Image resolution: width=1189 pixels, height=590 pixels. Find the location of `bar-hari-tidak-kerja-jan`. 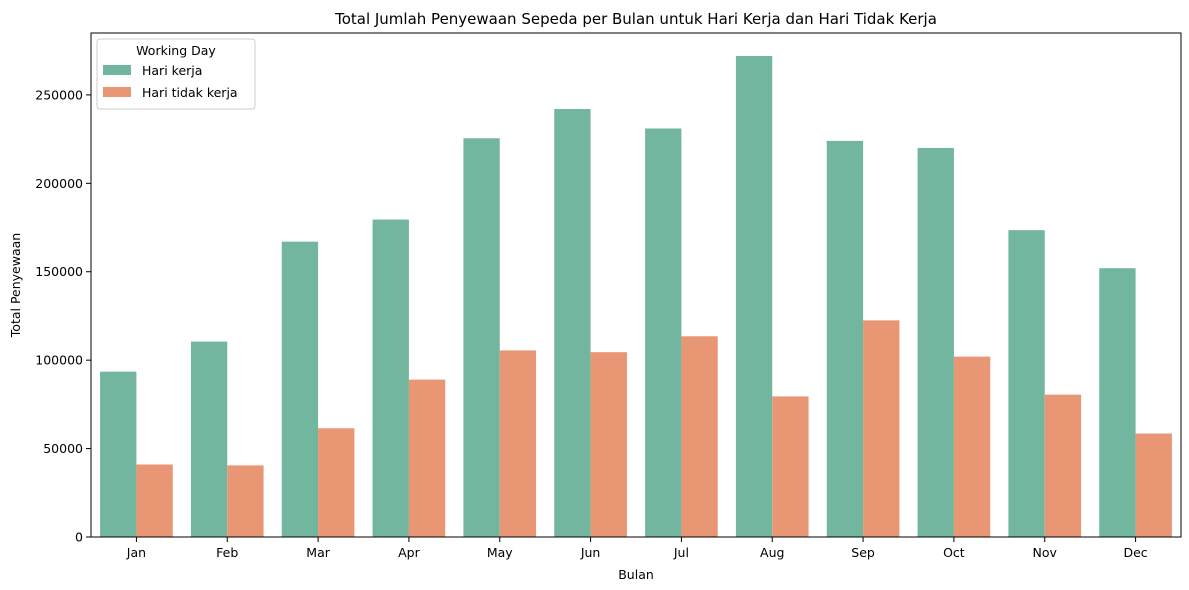

bar-hari-tidak-kerja-jan is located at coordinates (154, 500).